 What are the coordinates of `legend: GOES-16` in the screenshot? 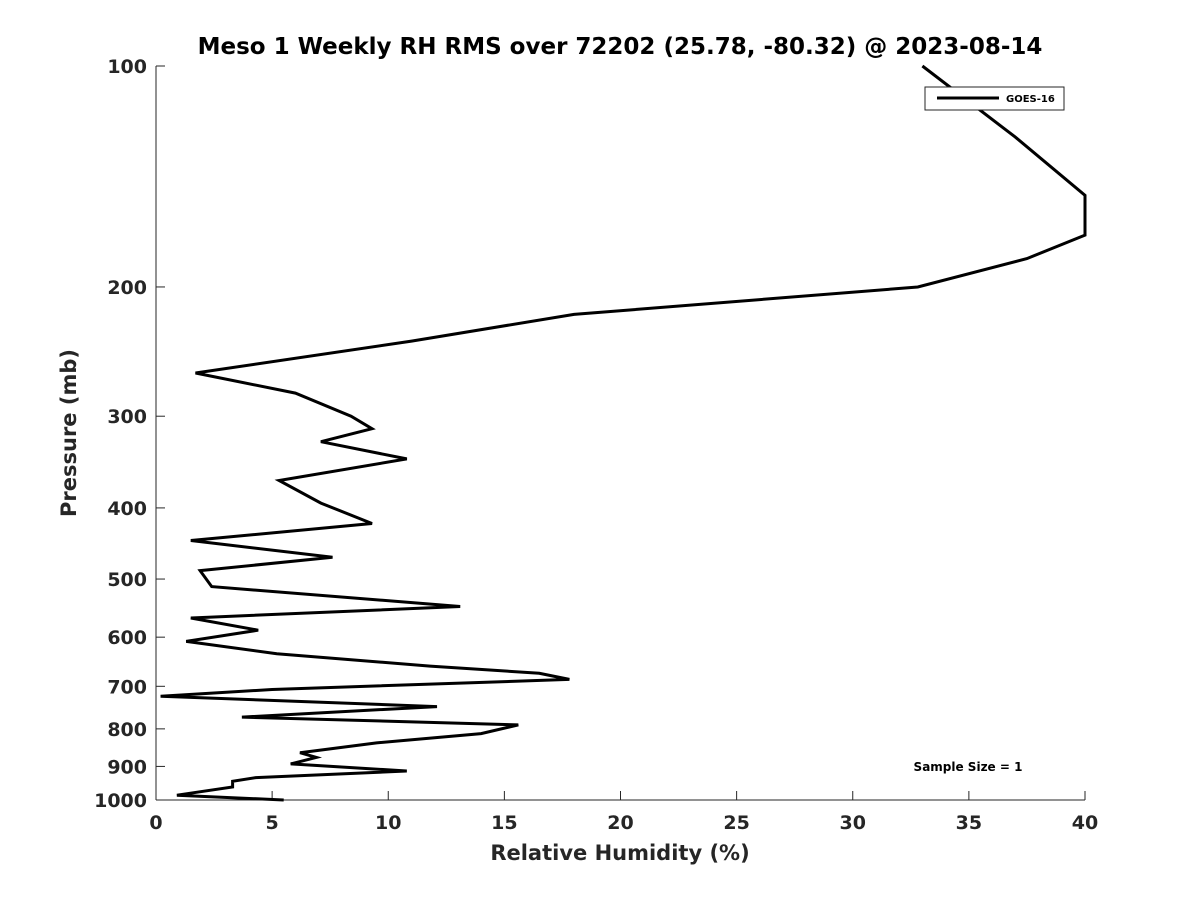 It's located at (994, 98).